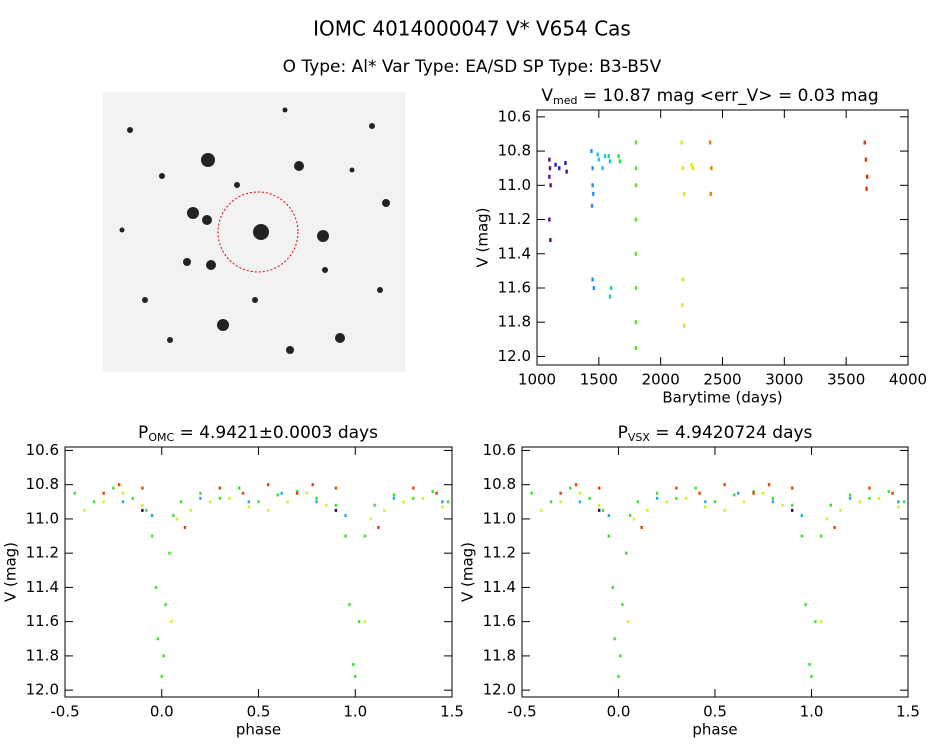 The height and width of the screenshot is (747, 944). What do you see at coordinates (499, 450) in the screenshot?
I see `y-tick-label: 10.6` at bounding box center [499, 450].